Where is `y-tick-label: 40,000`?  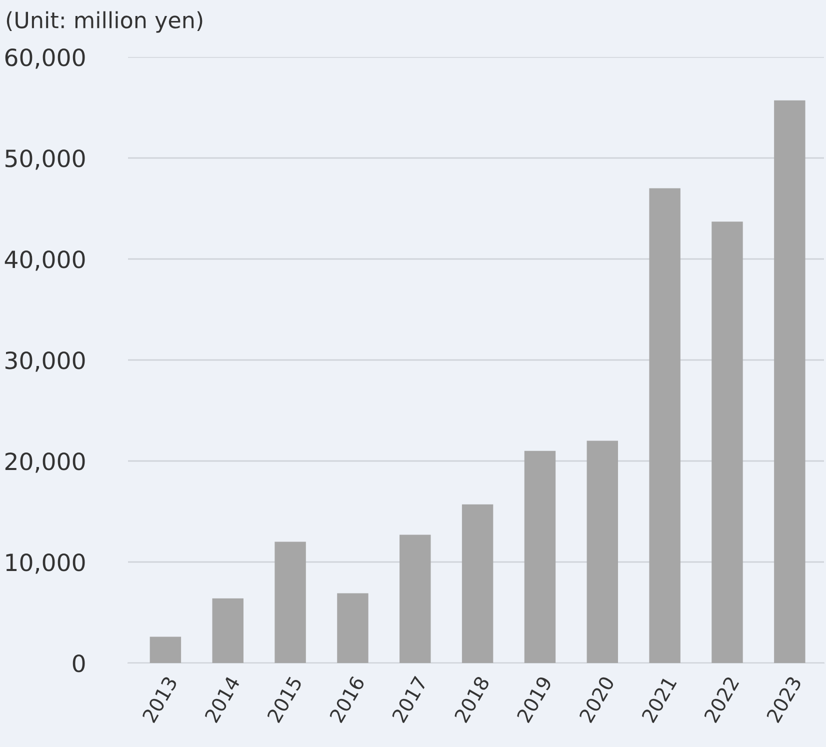
y-tick-label: 40,000 is located at coordinates (44, 260).